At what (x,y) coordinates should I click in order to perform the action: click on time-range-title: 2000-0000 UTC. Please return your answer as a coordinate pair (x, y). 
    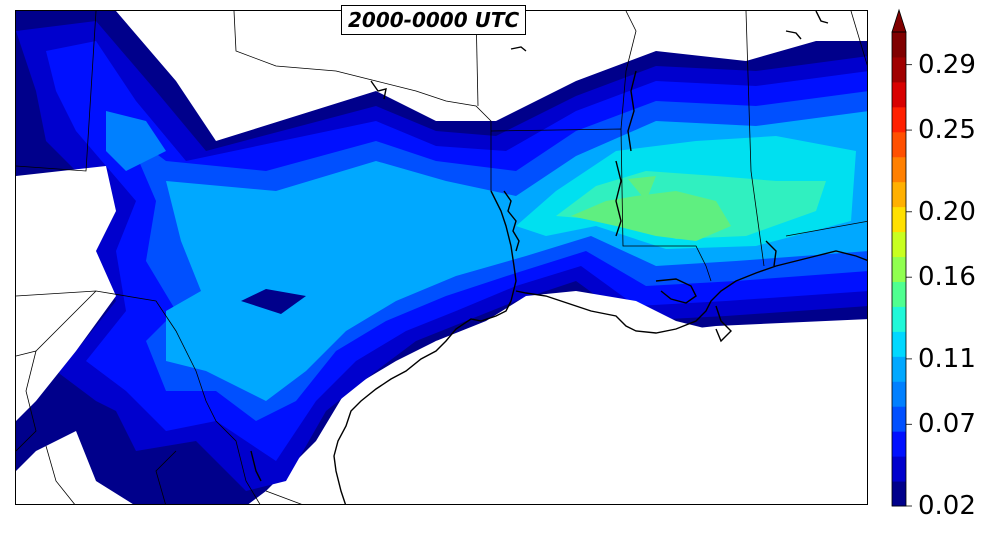
    Looking at the image, I should click on (434, 20).